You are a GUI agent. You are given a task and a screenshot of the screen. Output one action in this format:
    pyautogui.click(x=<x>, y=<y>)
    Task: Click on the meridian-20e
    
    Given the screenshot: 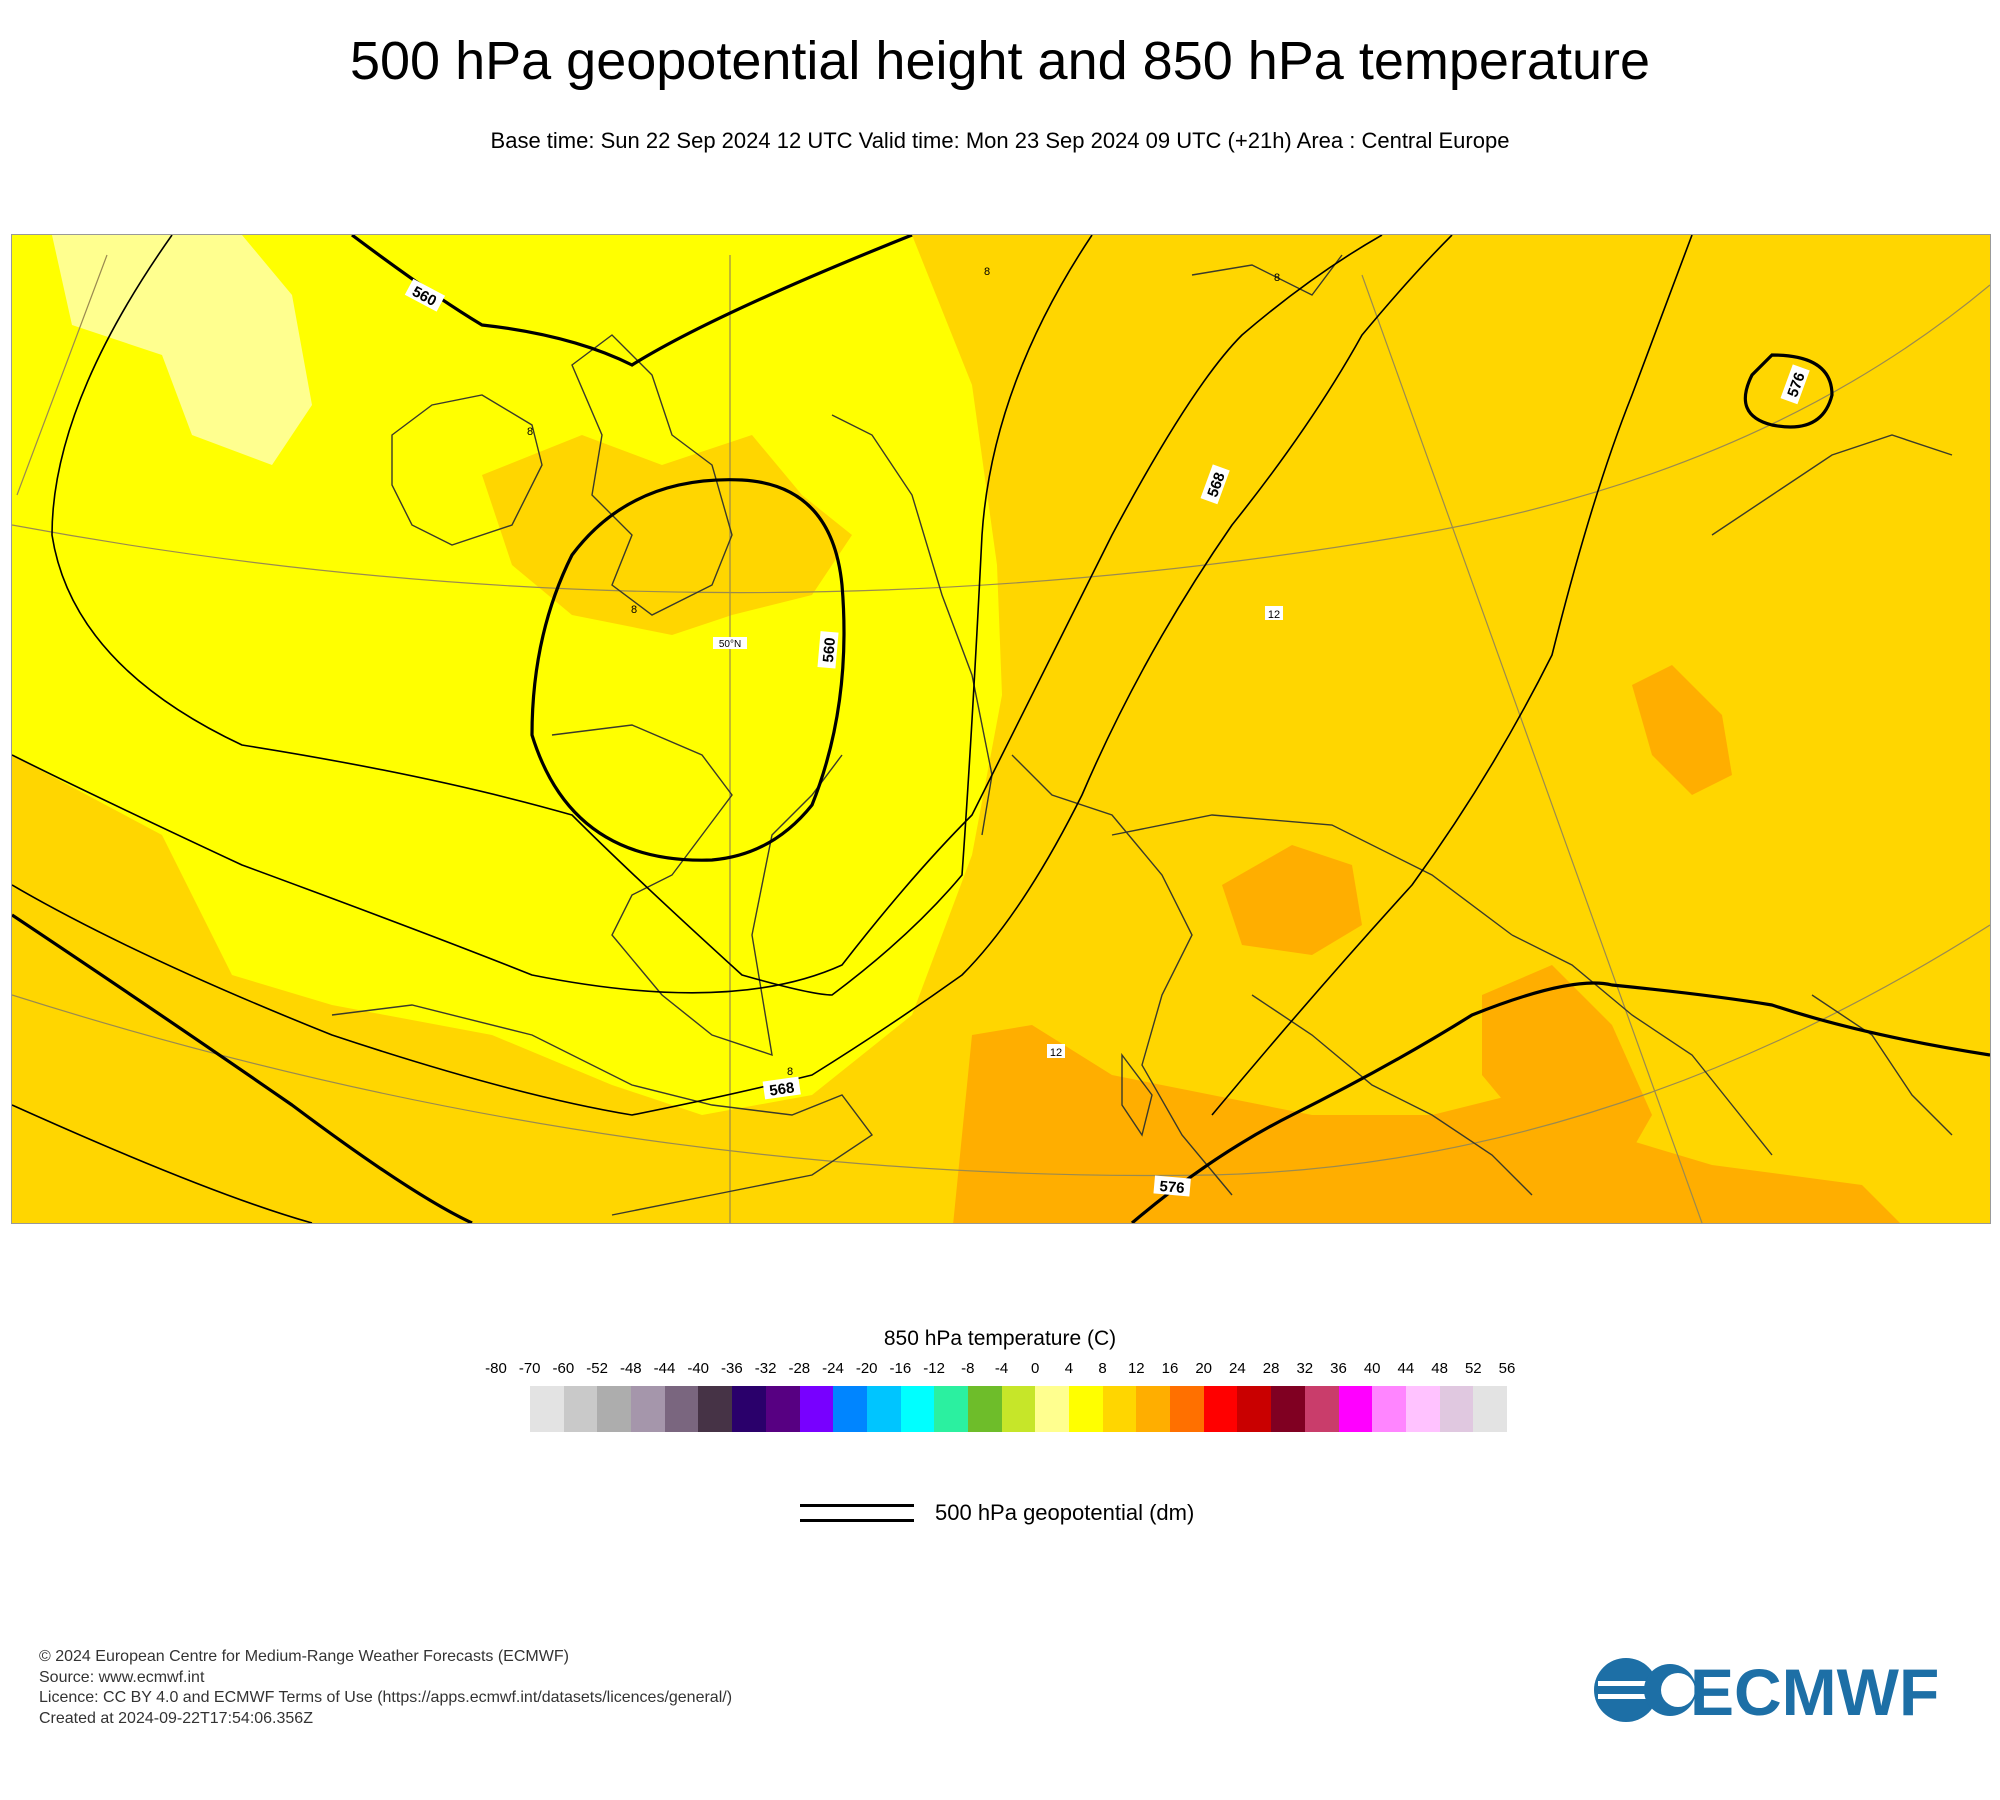 What is the action you would take?
    pyautogui.click(x=1532, y=748)
    